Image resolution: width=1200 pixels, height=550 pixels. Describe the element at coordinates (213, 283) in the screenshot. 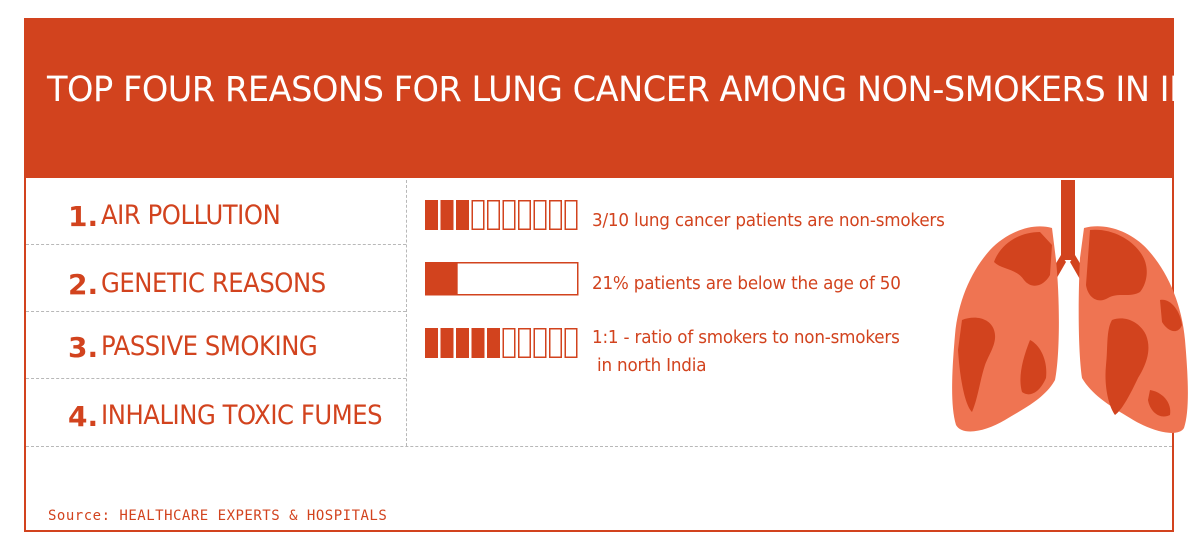

I see `reason-label: GENETIC REASONS` at that location.